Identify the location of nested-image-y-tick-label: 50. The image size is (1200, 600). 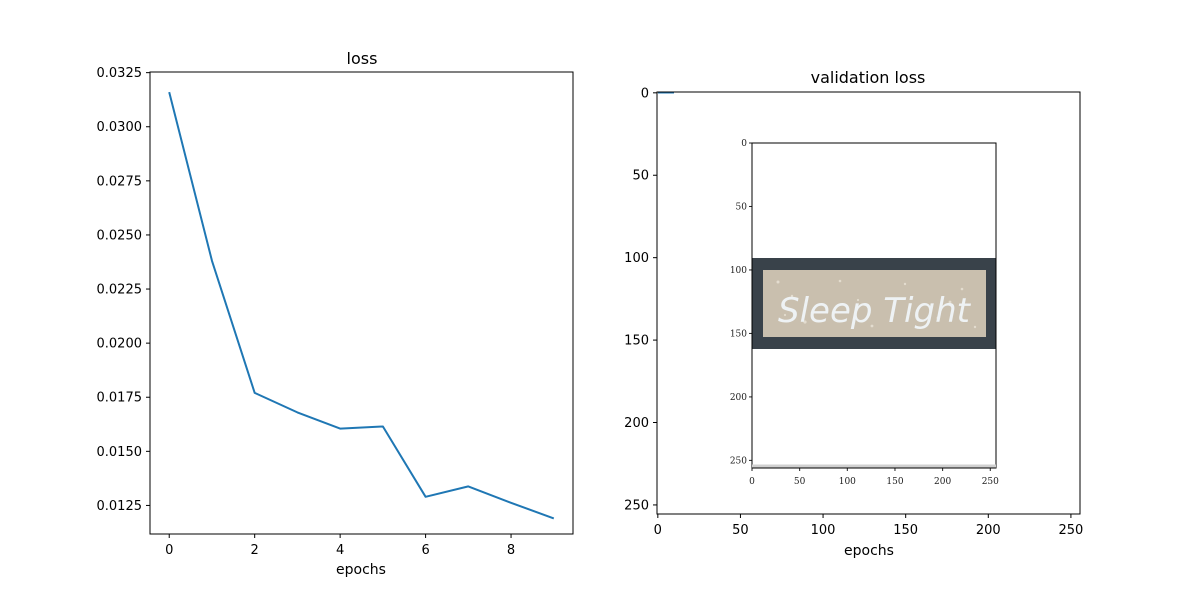
(742, 207).